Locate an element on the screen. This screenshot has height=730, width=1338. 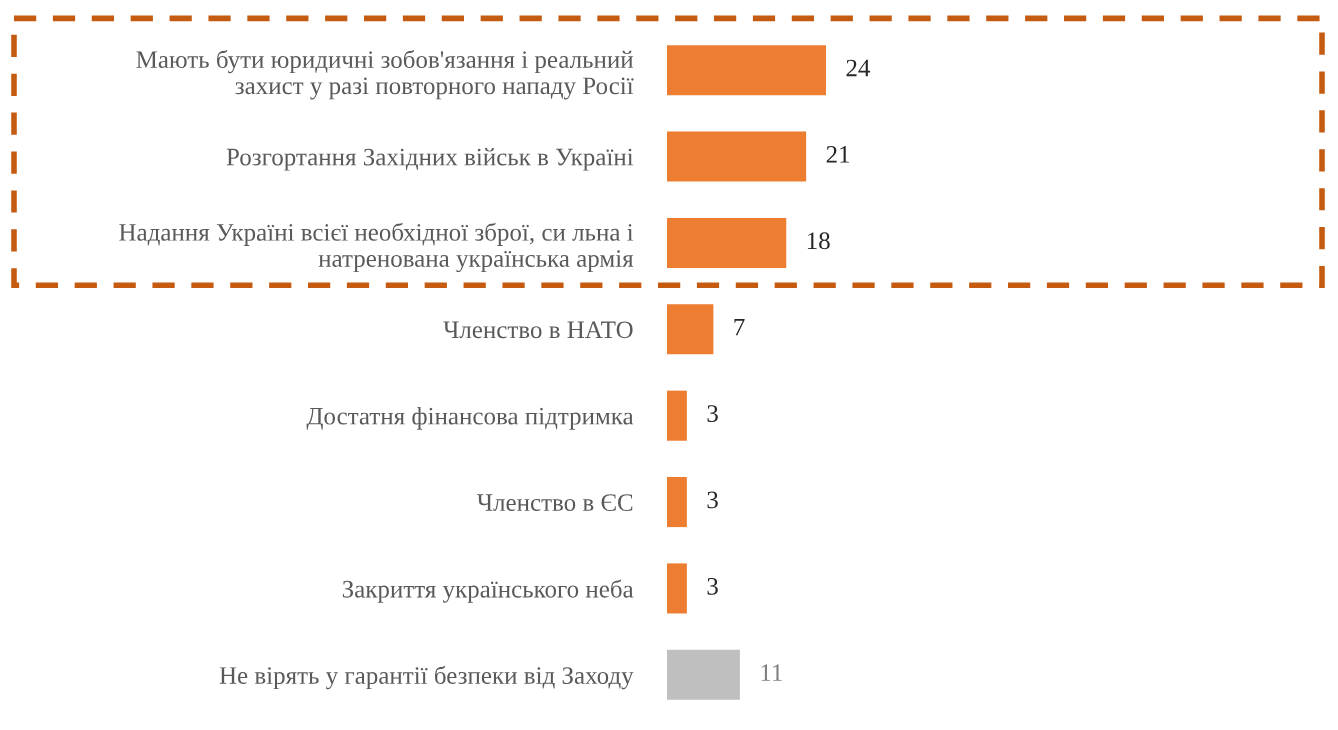
y-tick-label: Не вірять у гарантії безпеки від Заходу is located at coordinates (426, 677).